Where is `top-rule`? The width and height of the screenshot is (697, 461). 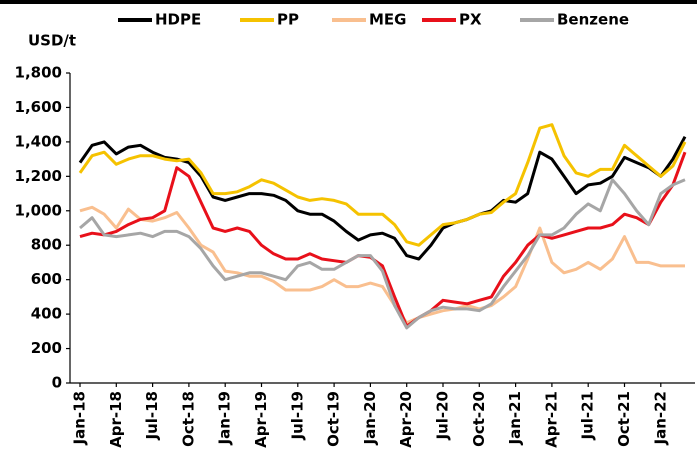
top-rule is located at coordinates (348, 2).